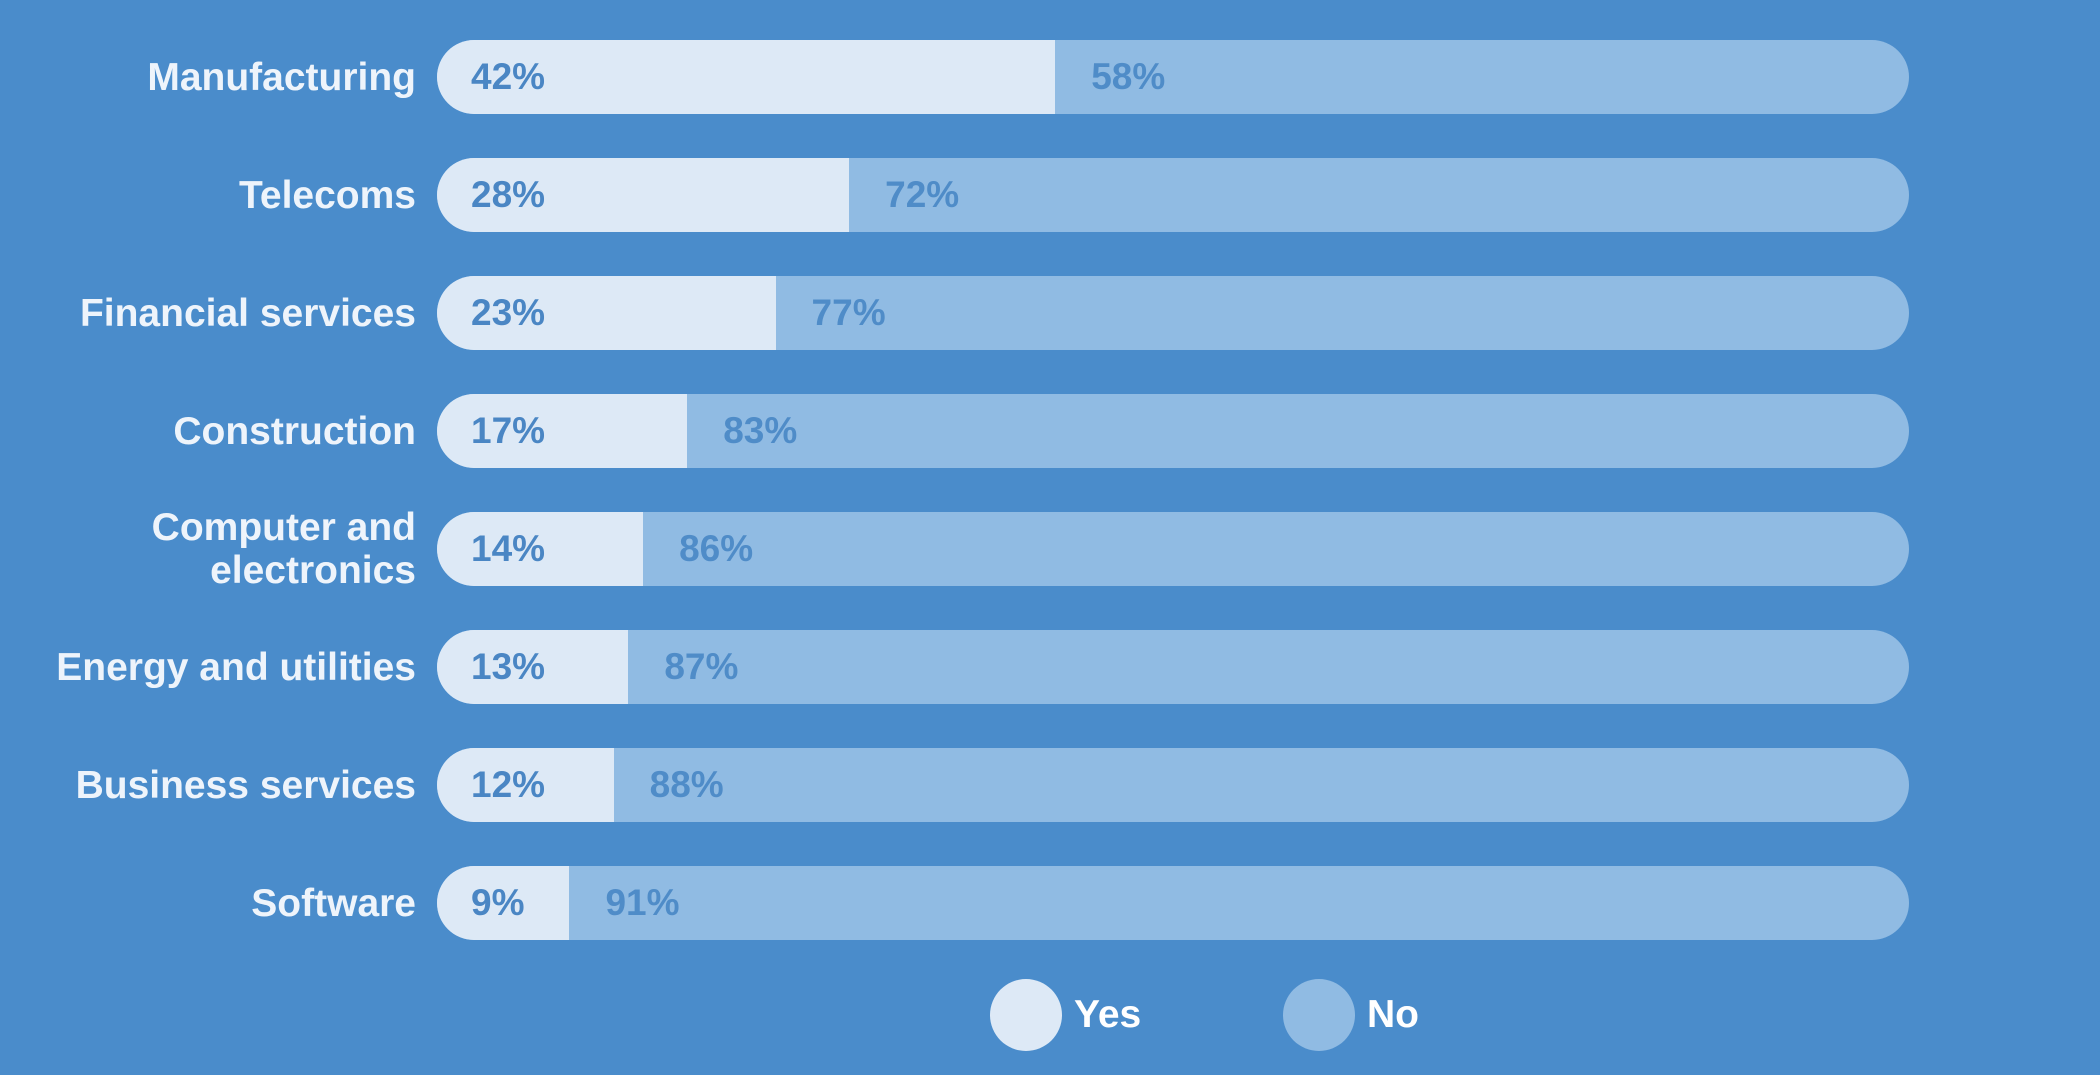 The image size is (2100, 1075). I want to click on yes-value-label: 9%, so click(498, 902).